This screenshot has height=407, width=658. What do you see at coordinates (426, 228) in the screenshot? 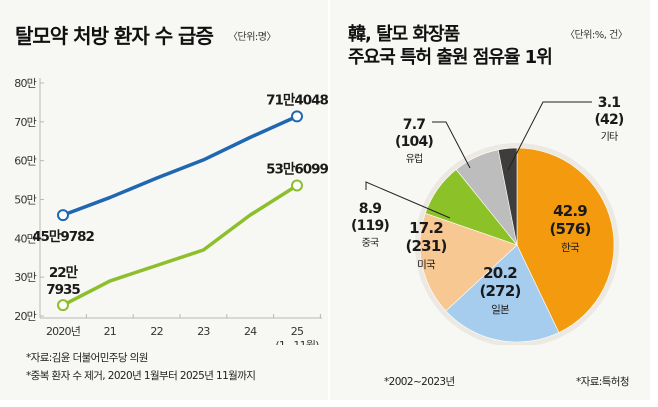
I see `slice-percent-label: 17.2` at bounding box center [426, 228].